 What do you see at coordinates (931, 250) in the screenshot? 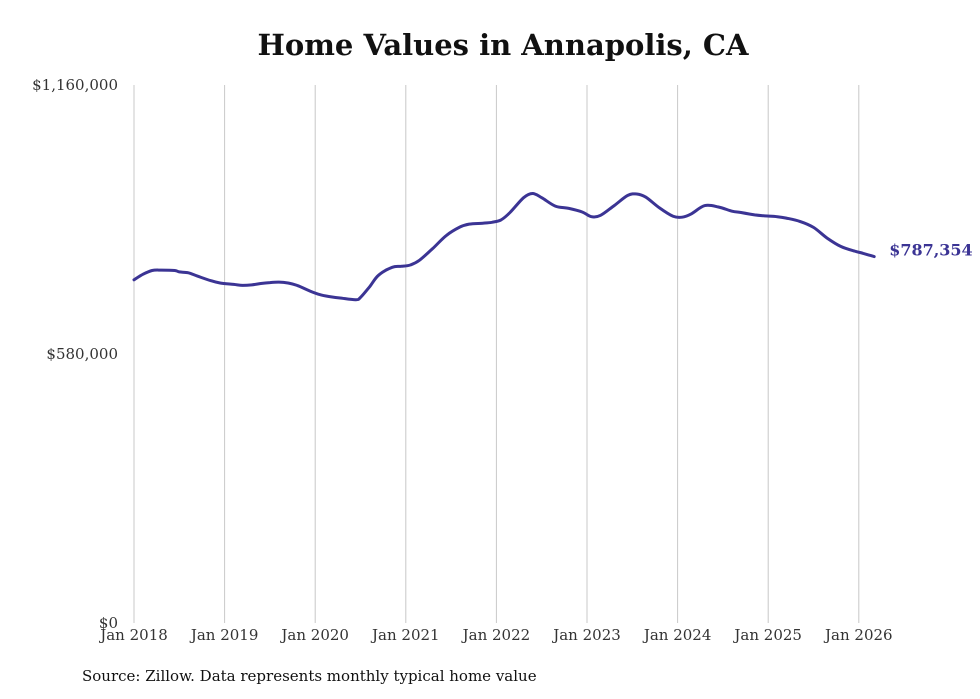
I see `end-value-label: $787,354` at bounding box center [931, 250].